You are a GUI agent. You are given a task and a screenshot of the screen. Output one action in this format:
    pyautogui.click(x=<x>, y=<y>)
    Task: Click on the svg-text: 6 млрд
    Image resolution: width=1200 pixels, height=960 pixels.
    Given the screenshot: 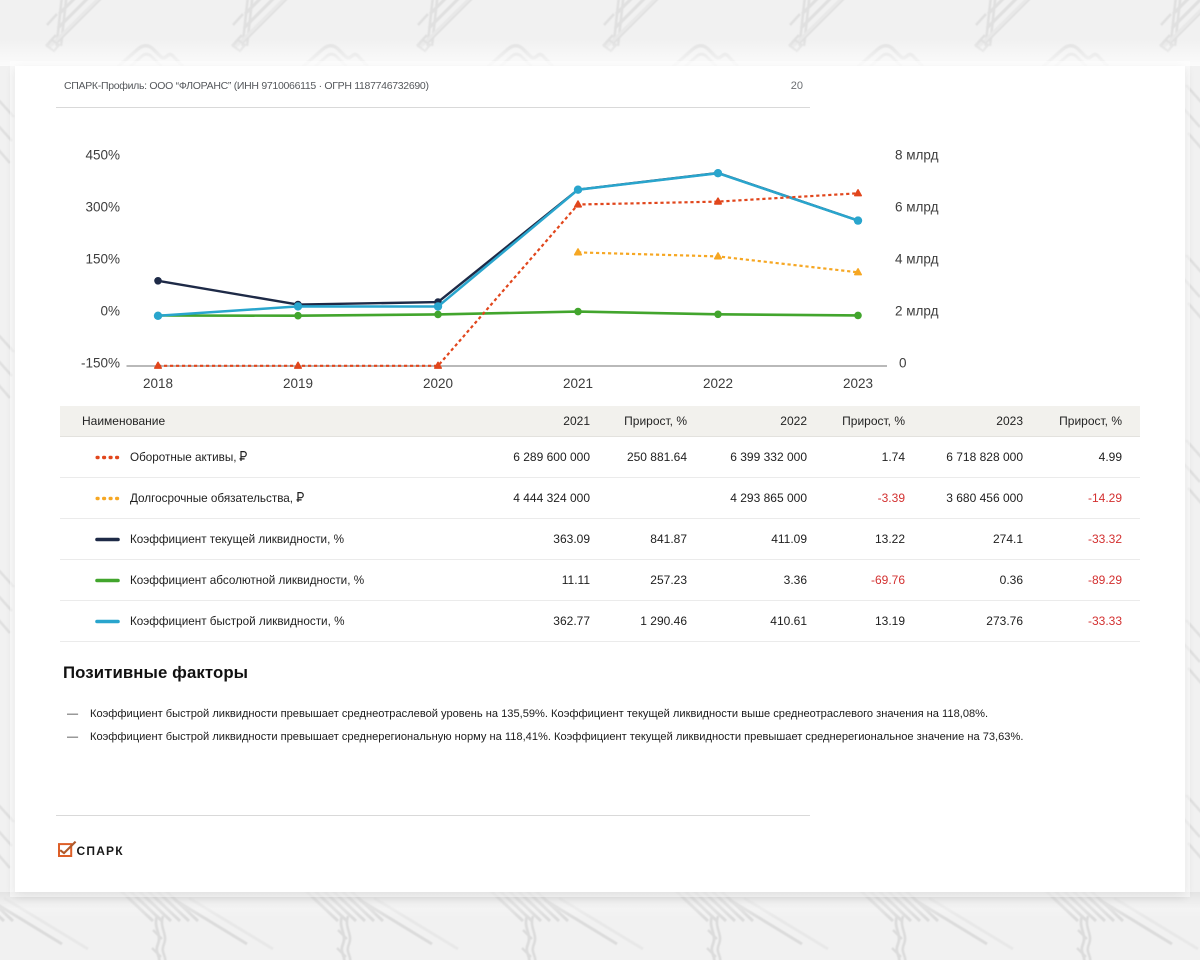 What is the action you would take?
    pyautogui.click(x=917, y=207)
    